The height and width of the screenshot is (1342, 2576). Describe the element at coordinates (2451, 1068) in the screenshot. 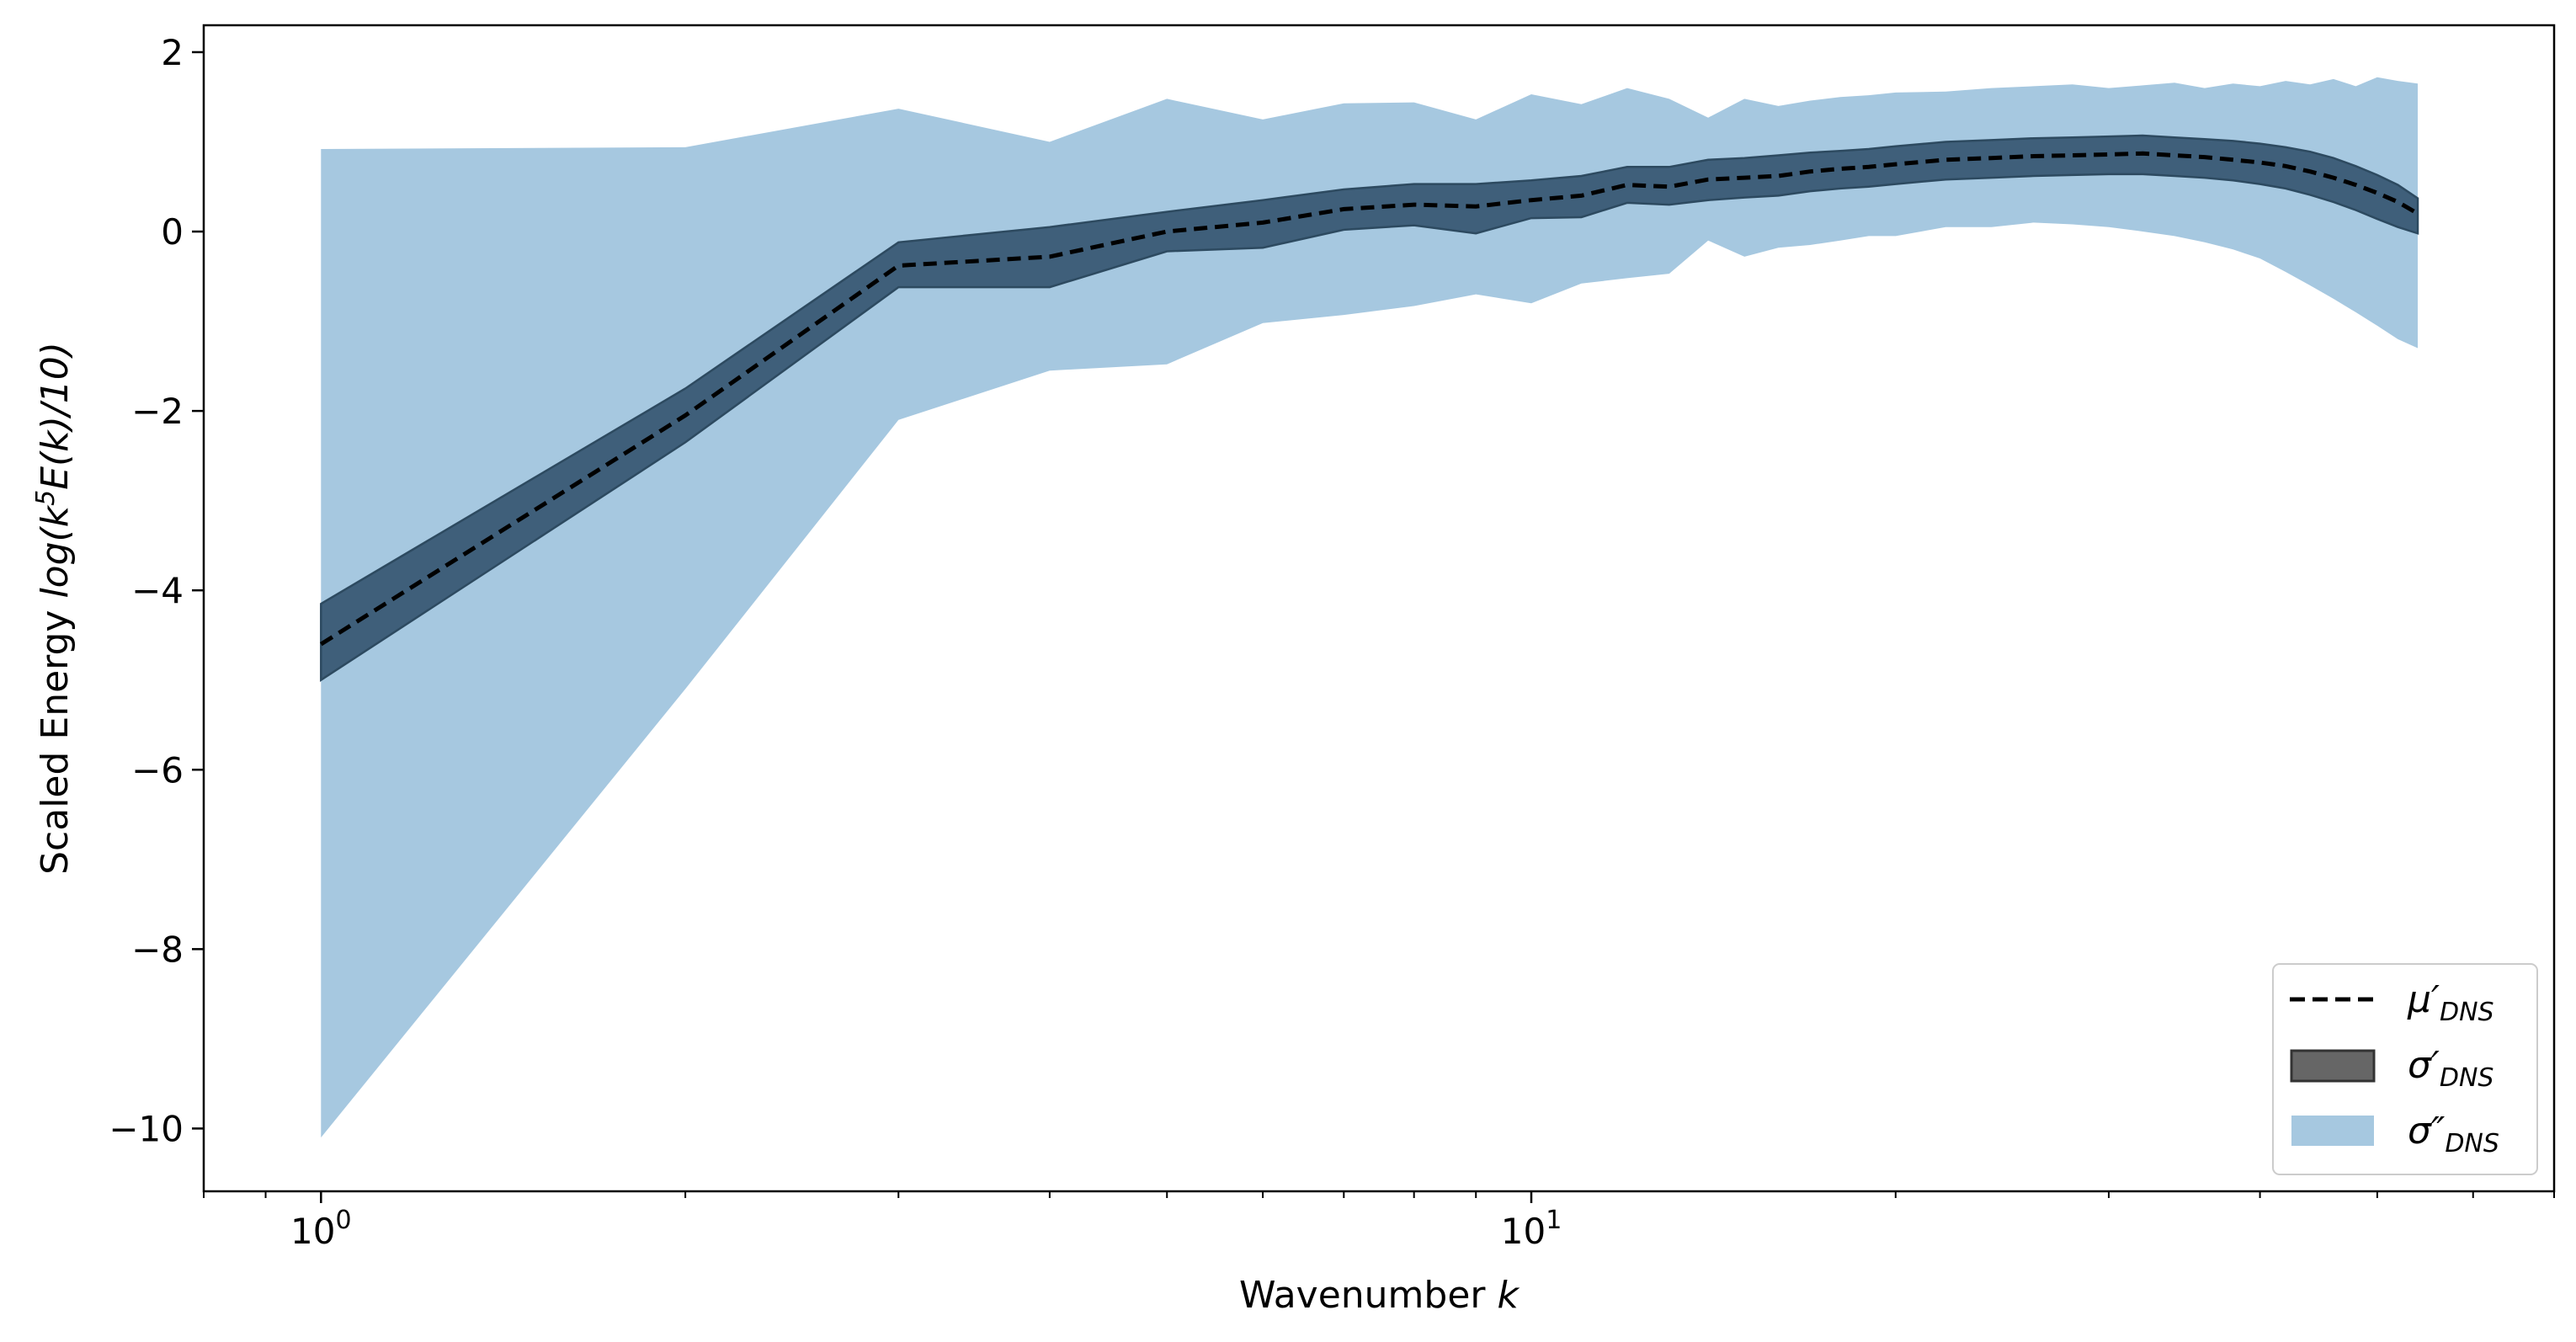

I see `legend-sigma-prime-label: σ′DNS` at that location.